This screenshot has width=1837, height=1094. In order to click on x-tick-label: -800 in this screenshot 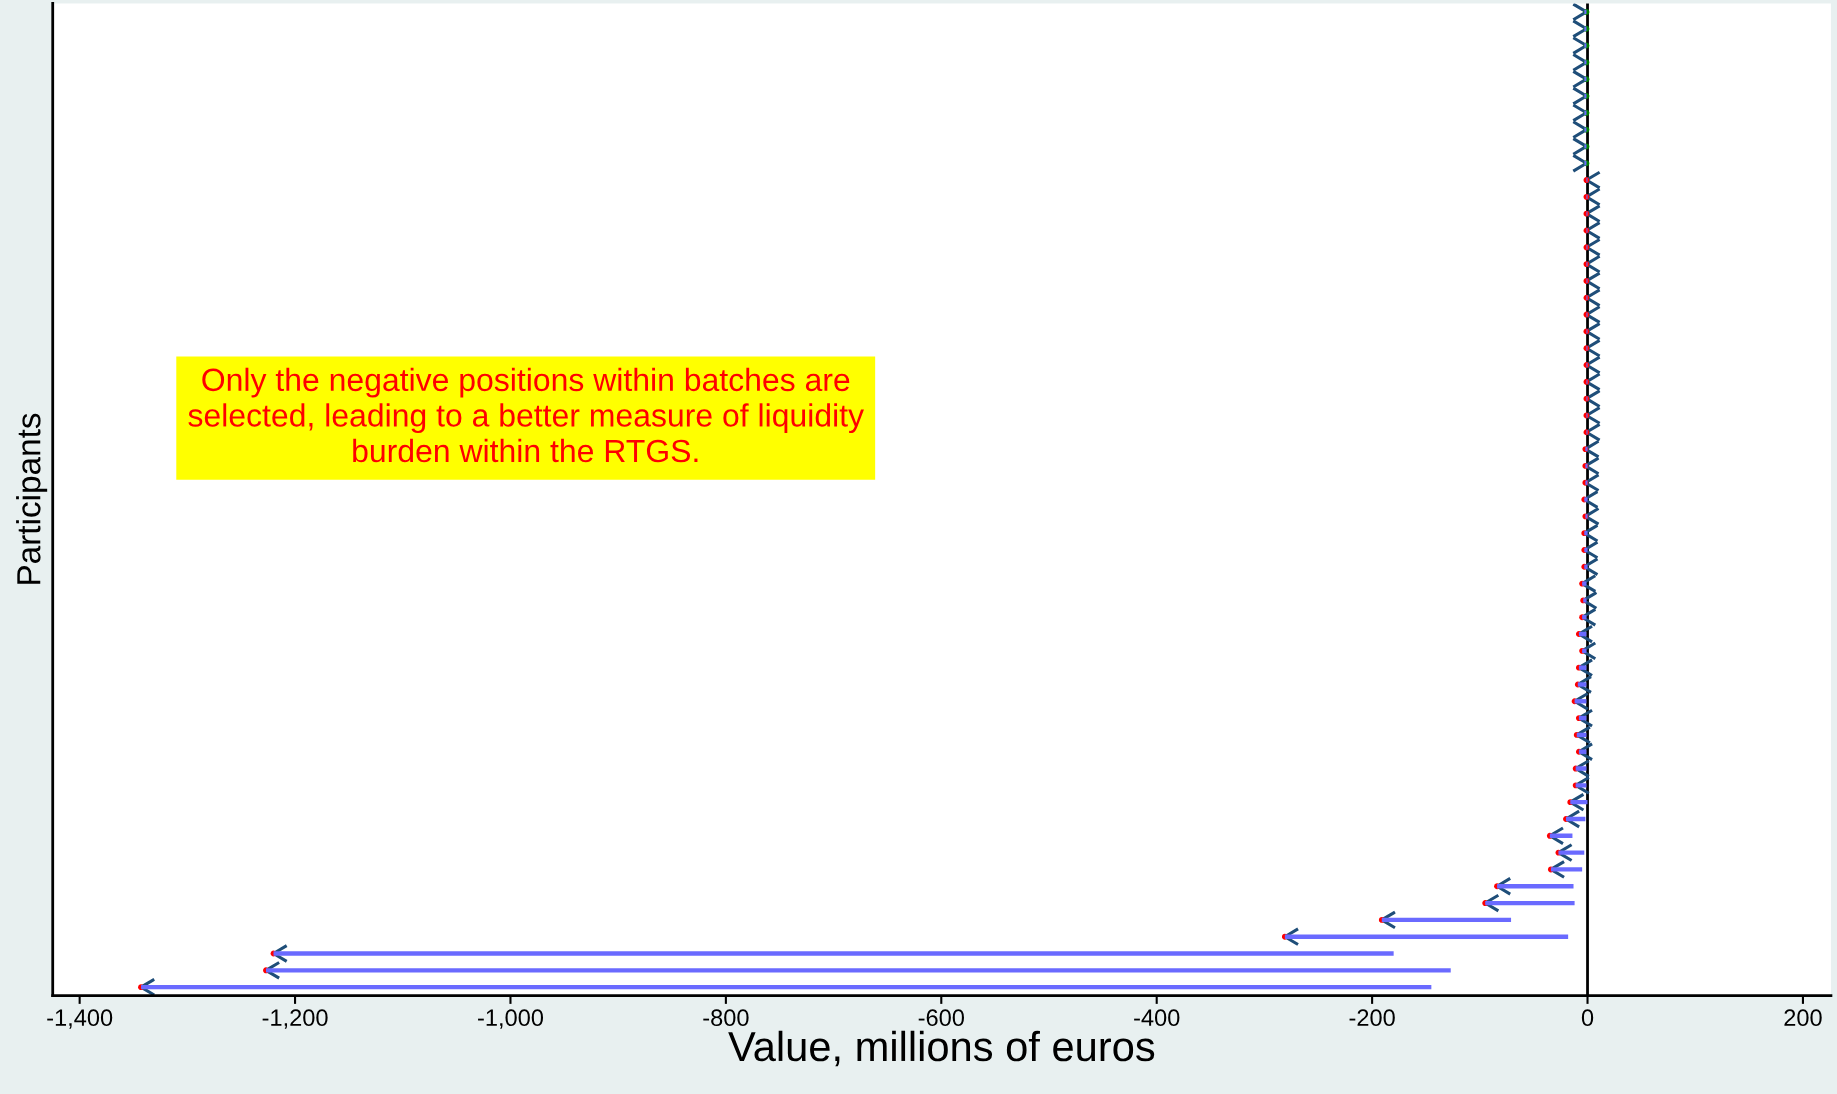, I will do `click(726, 1018)`.